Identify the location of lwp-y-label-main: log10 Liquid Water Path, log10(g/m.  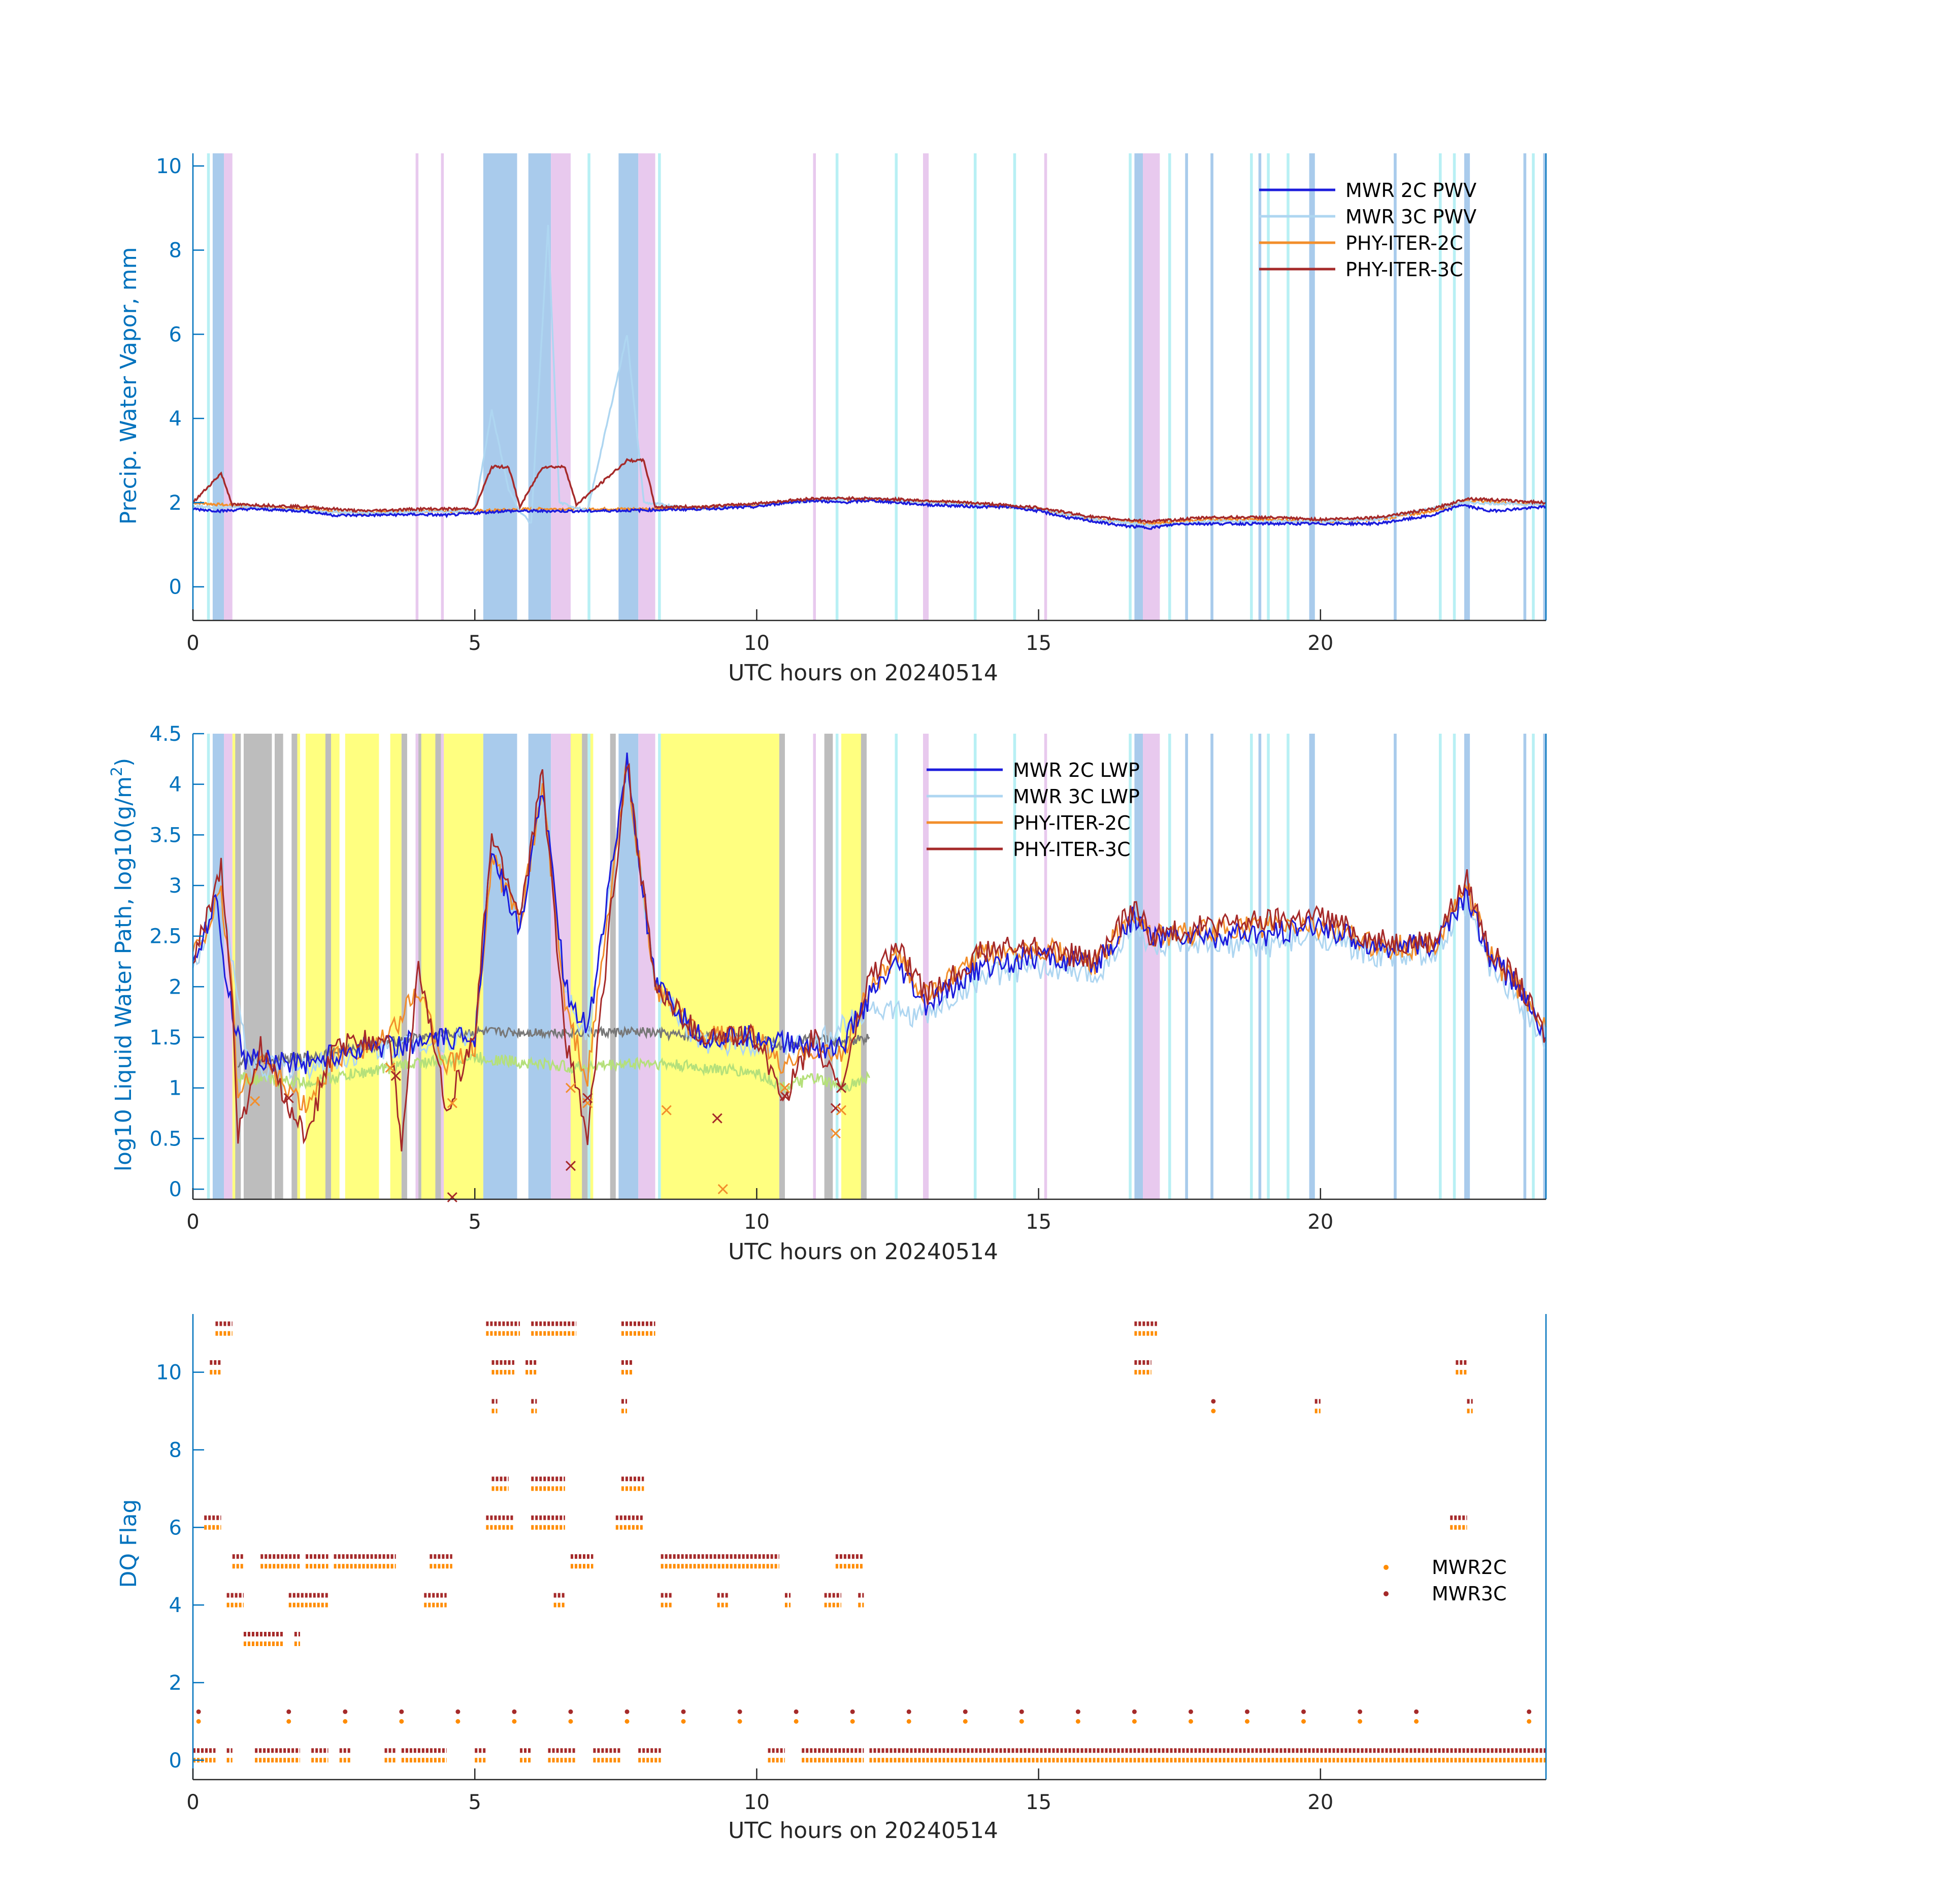
(124, 974).